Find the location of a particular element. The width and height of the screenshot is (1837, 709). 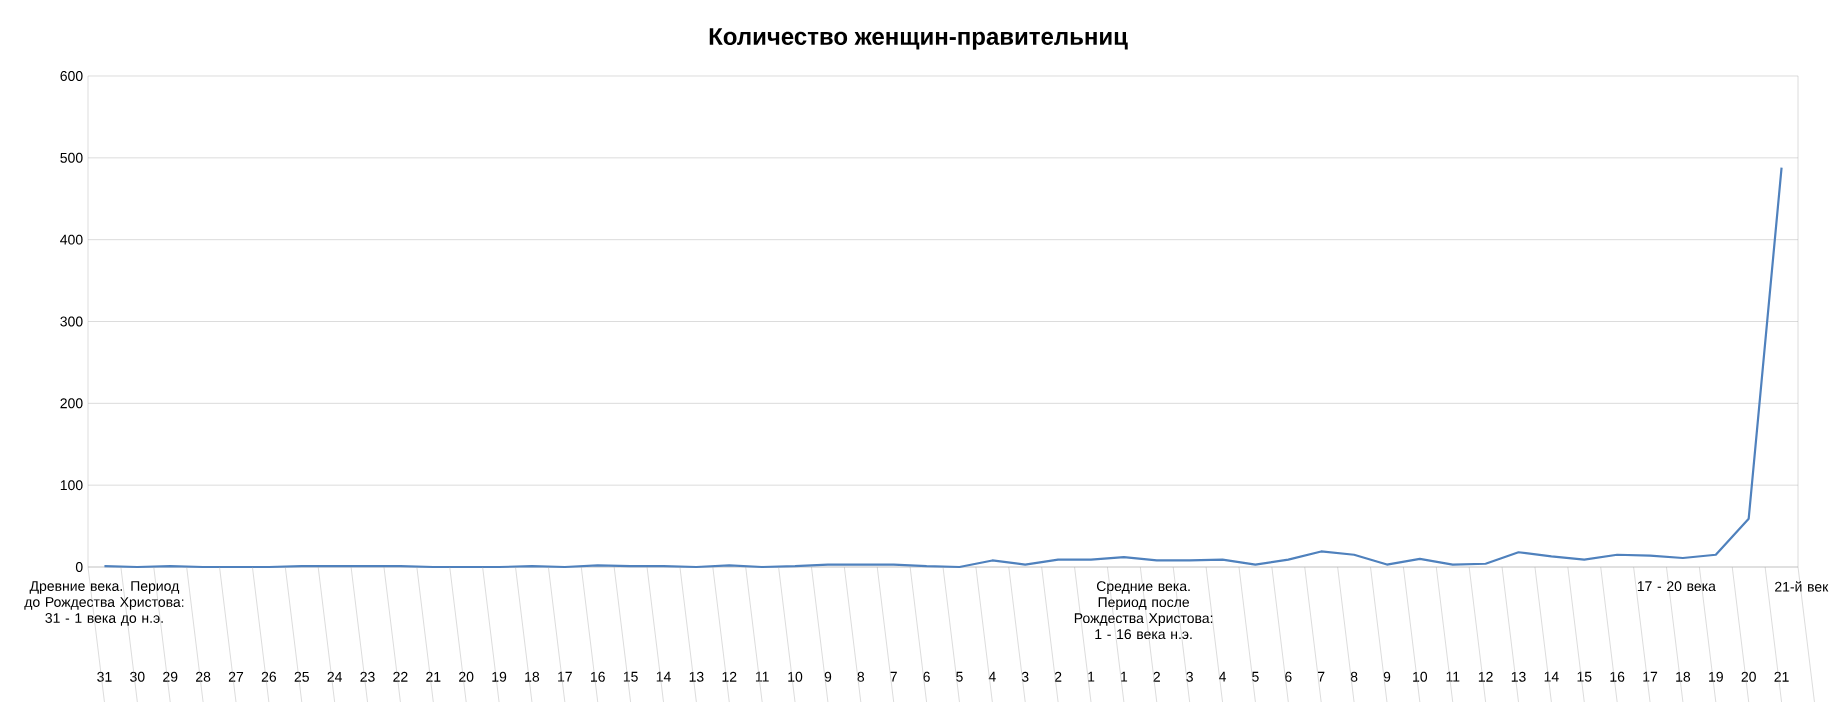

x-tick-label: 22 is located at coordinates (400, 676).